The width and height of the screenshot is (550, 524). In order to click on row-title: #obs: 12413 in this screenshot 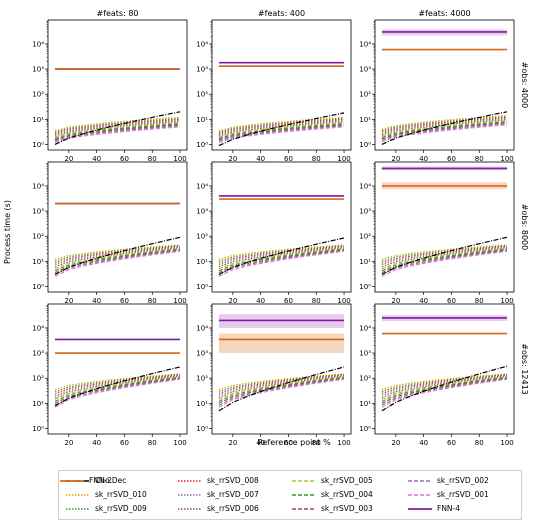, I will do `click(524, 369)`.